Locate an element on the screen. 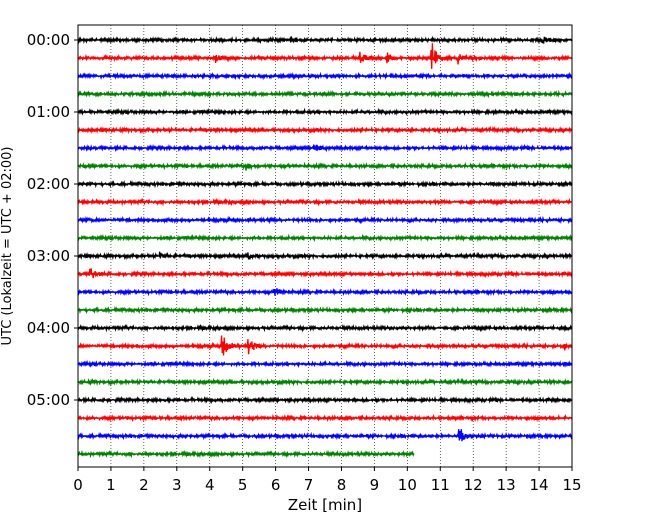 The height and width of the screenshot is (520, 650). y-tick-label-2: 02:00 is located at coordinates (48, 184).